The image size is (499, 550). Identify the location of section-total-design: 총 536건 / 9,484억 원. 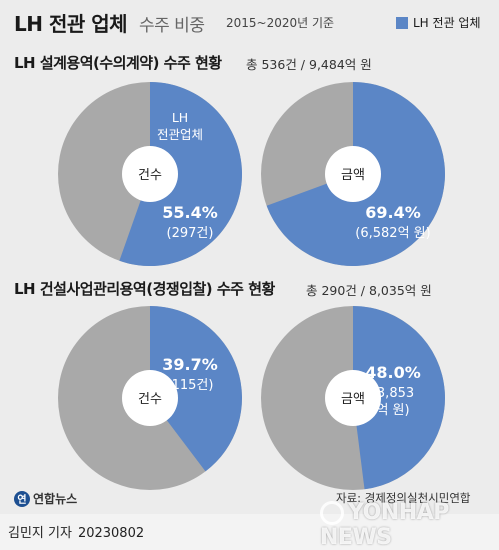
(309, 64).